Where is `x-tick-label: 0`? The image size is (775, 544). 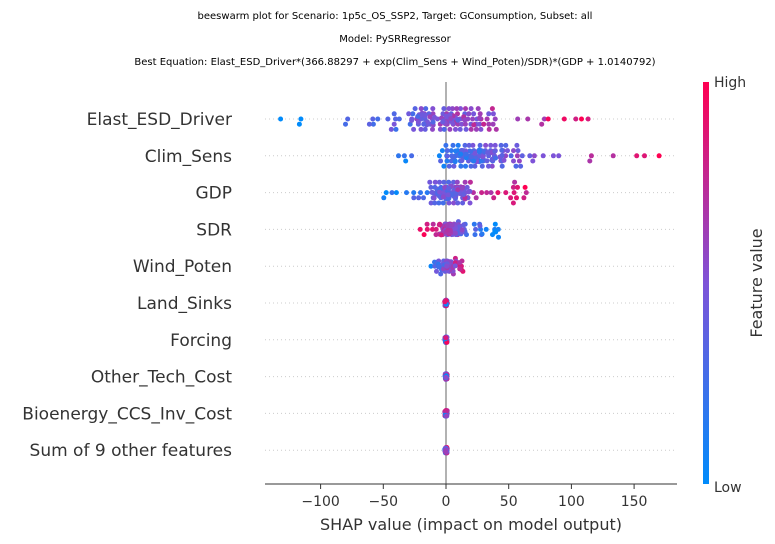
x-tick-label: 0 is located at coordinates (446, 502).